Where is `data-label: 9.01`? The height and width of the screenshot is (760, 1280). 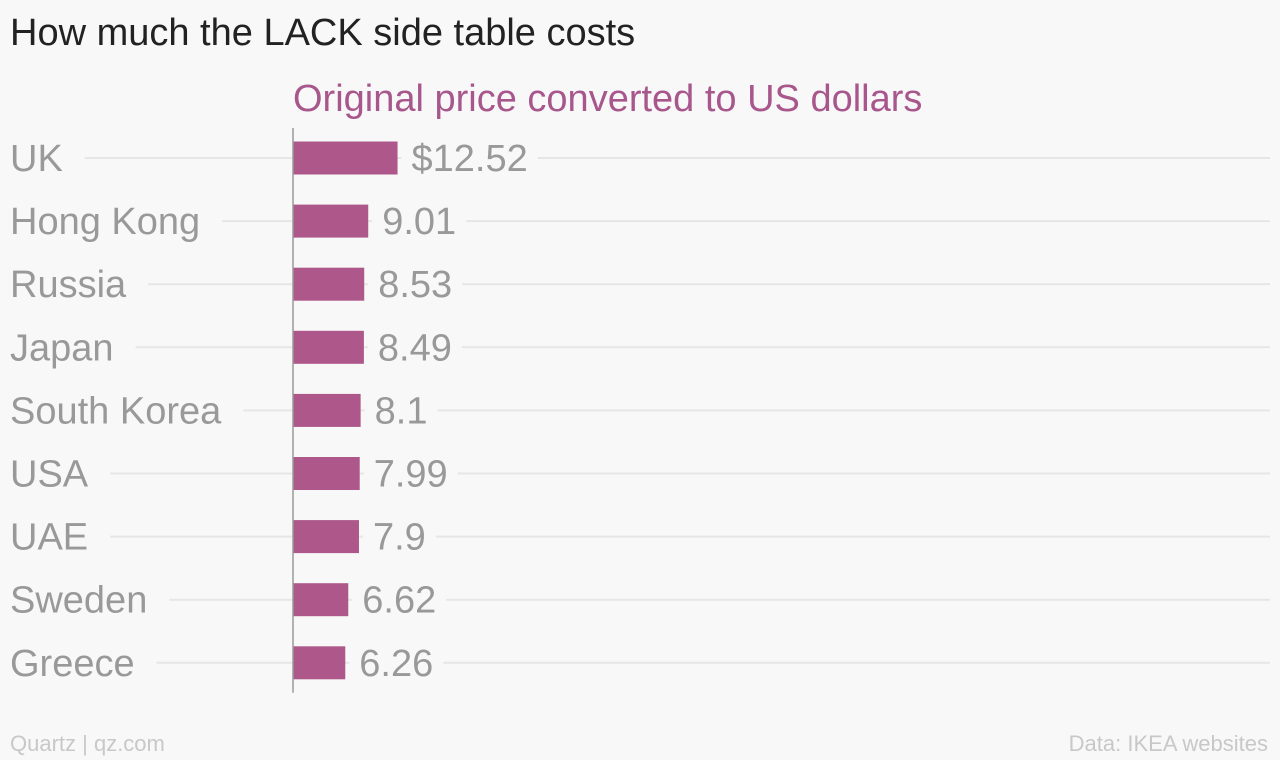
data-label: 9.01 is located at coordinates (419, 222).